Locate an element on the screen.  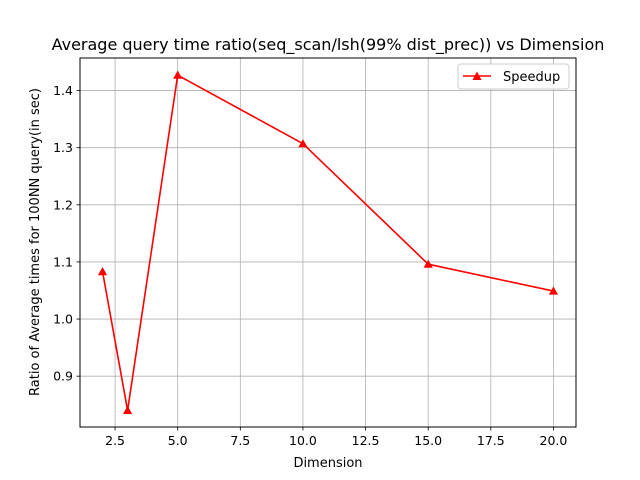
y-tick-label: 0.9 is located at coordinates (63, 376).